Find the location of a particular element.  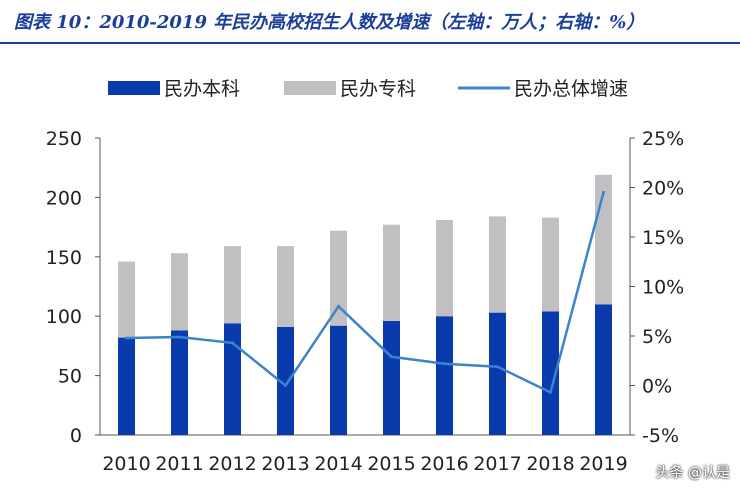

bar-benke-2011 is located at coordinates (179, 382).